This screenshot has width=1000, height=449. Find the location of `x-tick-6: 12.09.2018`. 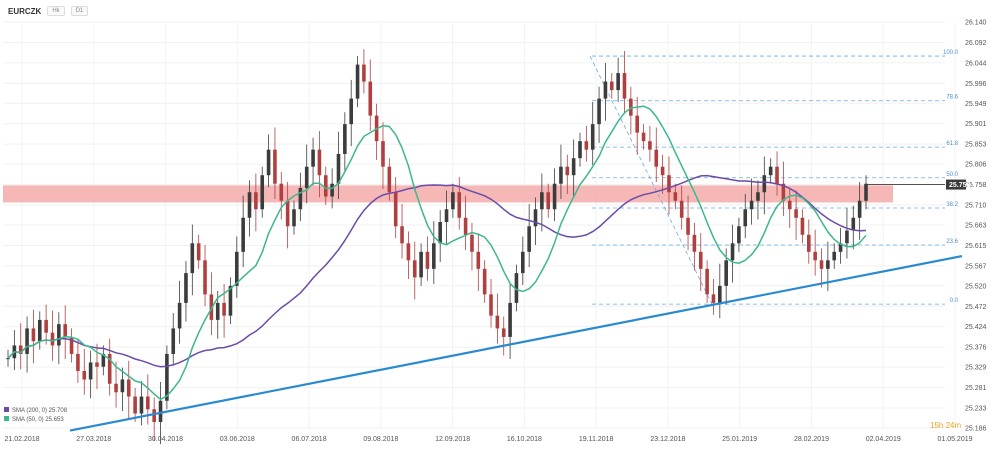

x-tick-6: 12.09.2018 is located at coordinates (452, 439).